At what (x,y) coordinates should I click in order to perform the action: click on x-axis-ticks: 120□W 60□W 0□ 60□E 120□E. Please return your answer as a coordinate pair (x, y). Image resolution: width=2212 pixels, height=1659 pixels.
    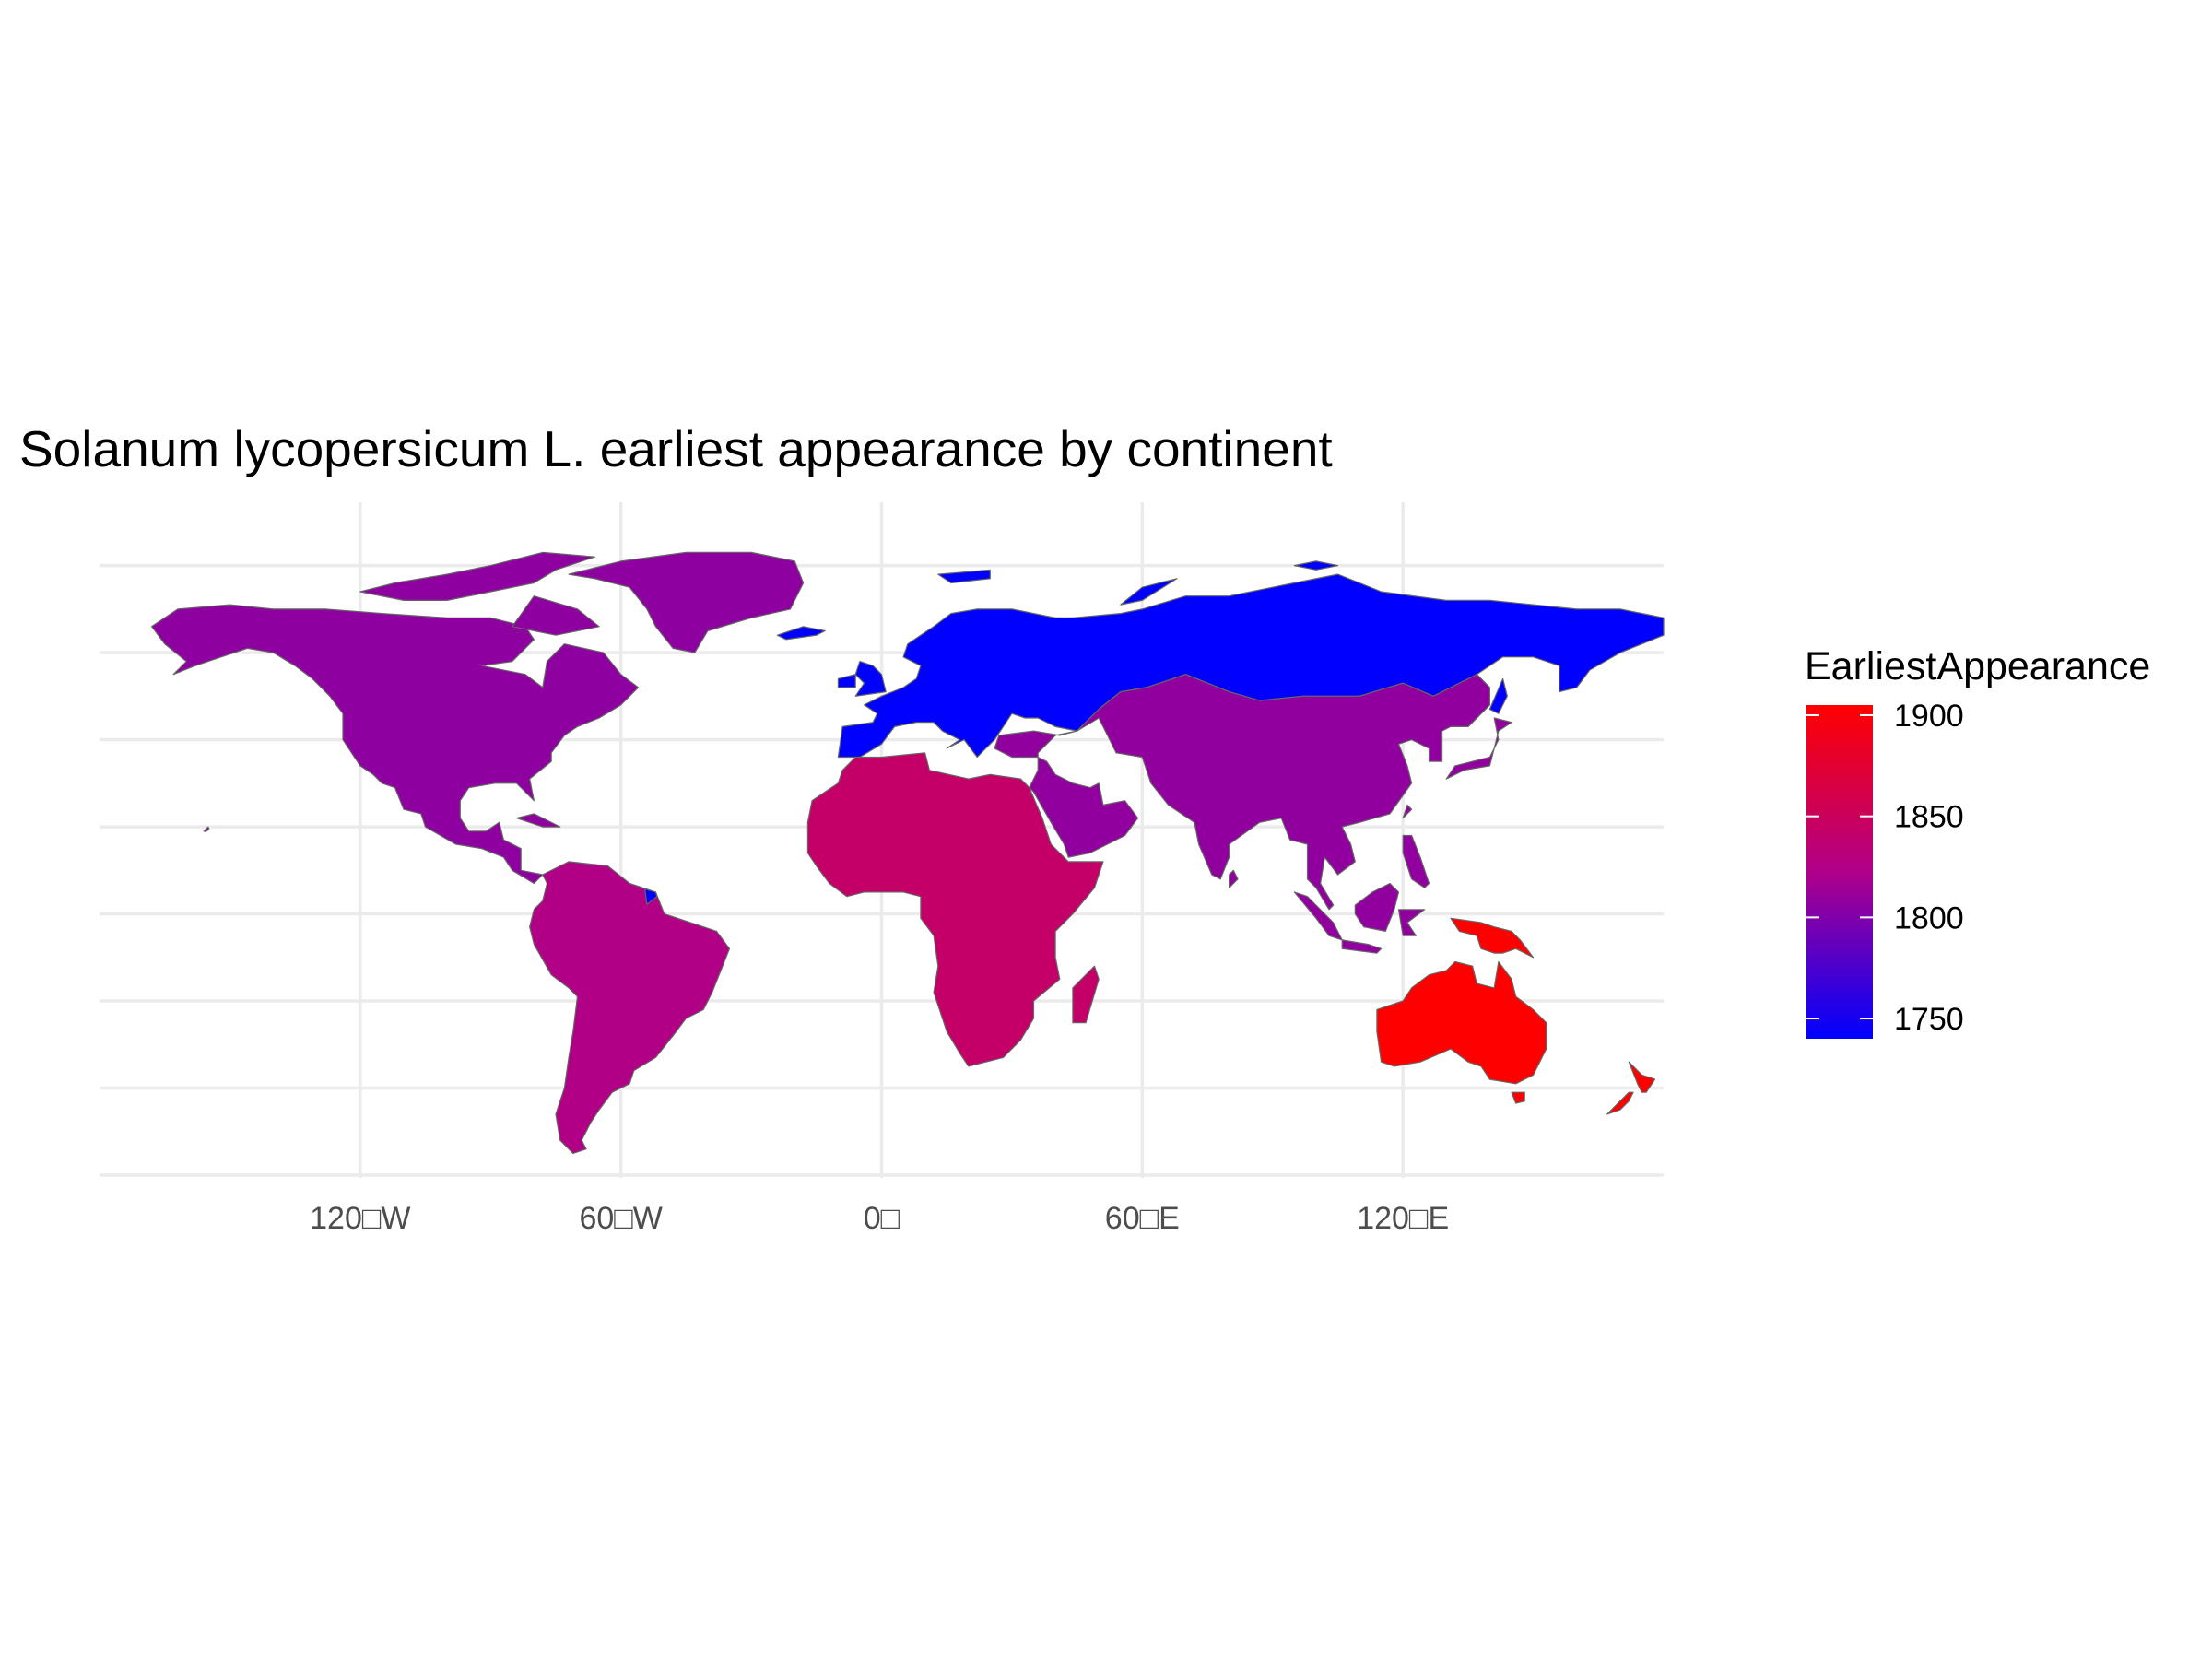
    Looking at the image, I should click on (879, 1218).